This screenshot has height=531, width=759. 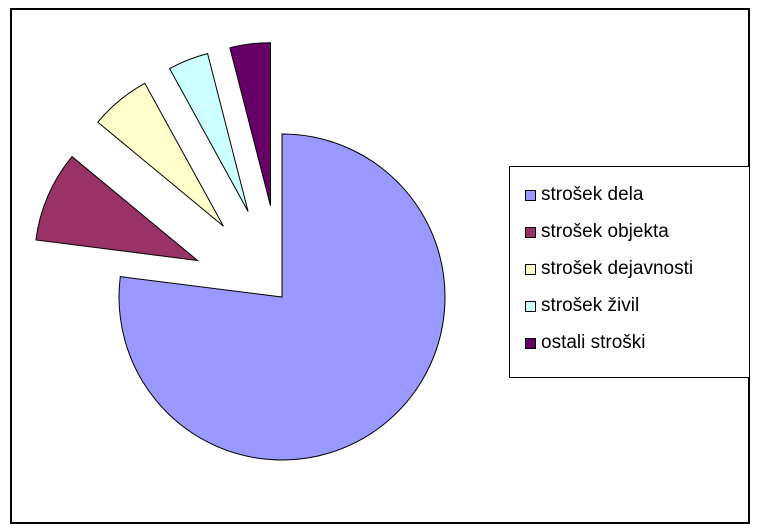 What do you see at coordinates (160, 154) in the screenshot?
I see `pie-slice-stro-ek-dejavnosti` at bounding box center [160, 154].